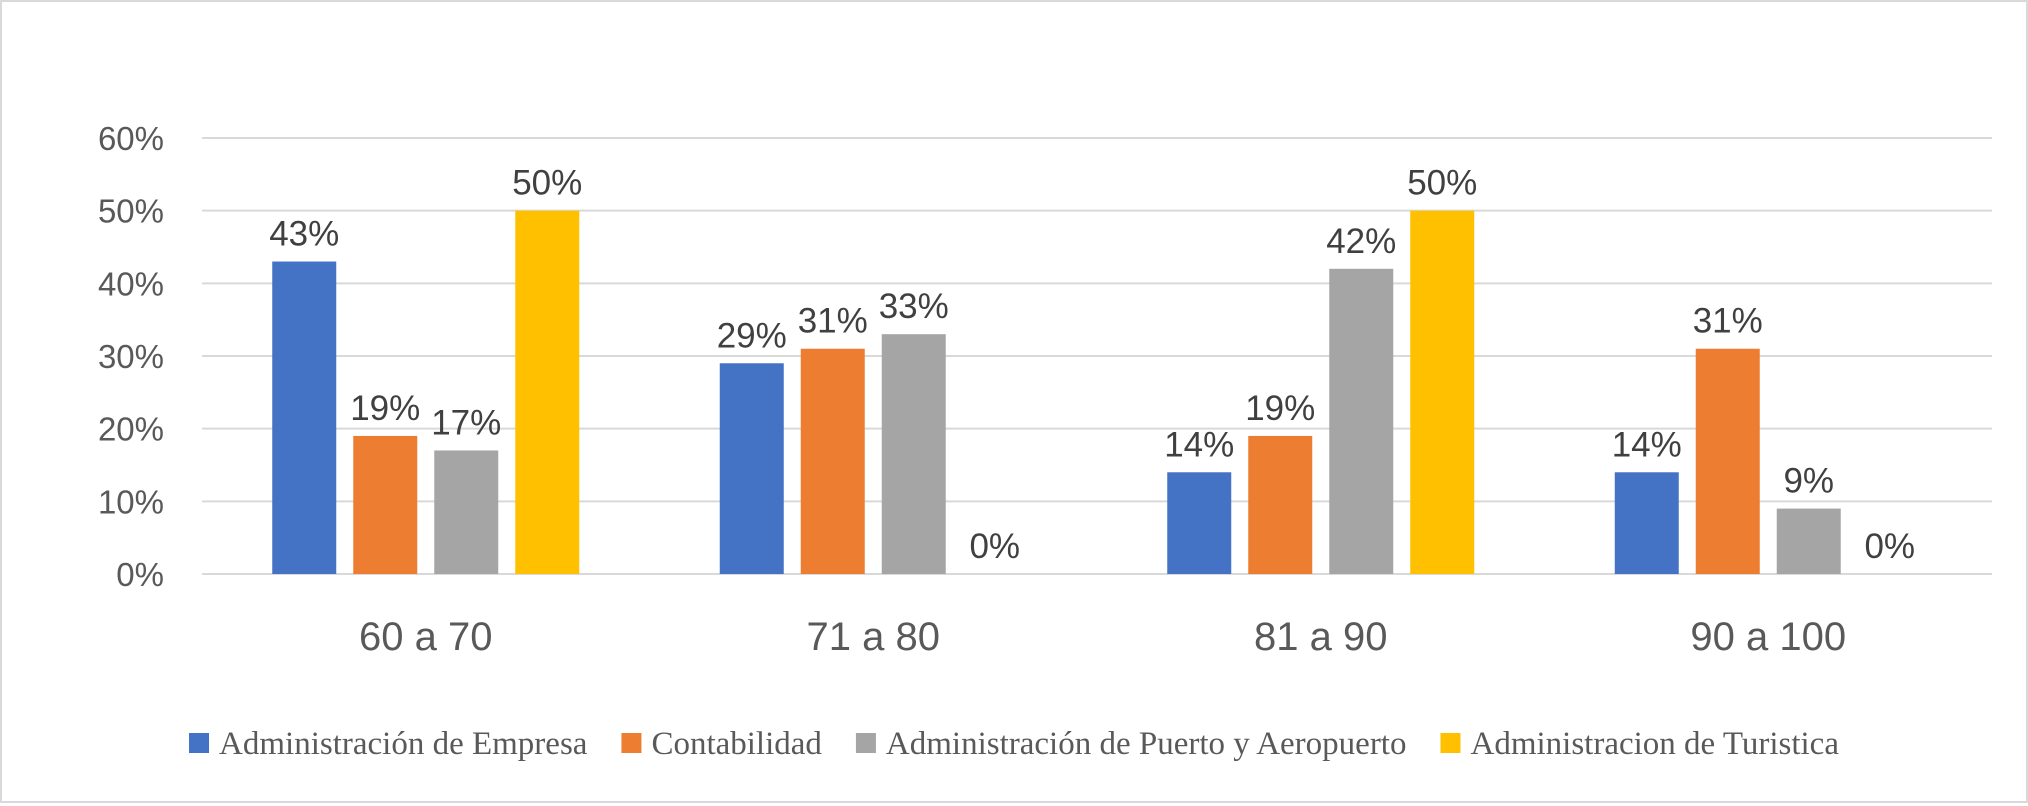  Describe the element at coordinates (131, 283) in the screenshot. I see `y-tick-label: 40%` at that location.